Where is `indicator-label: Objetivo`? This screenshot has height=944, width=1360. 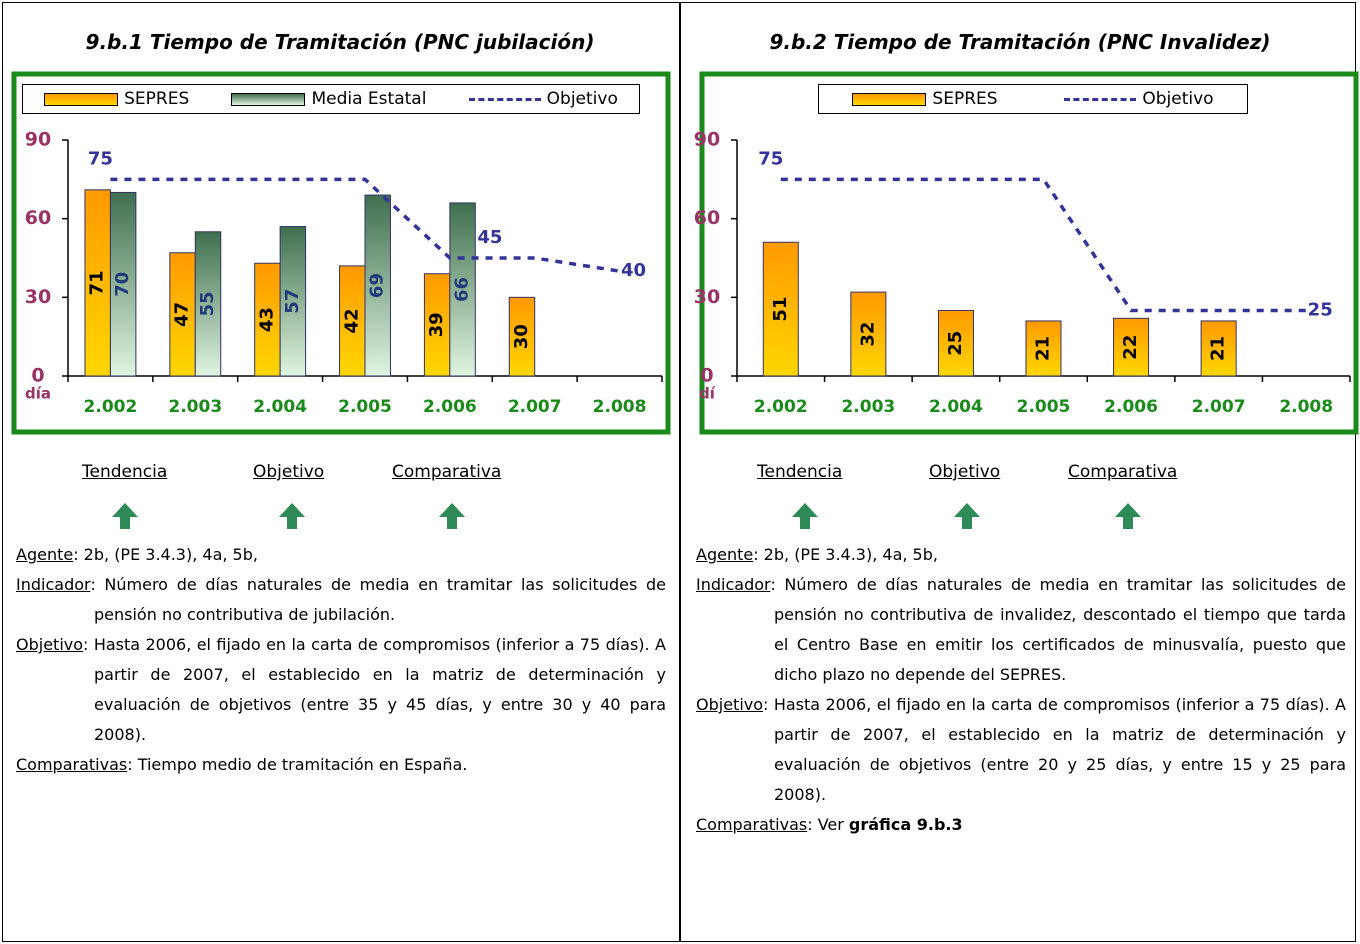
indicator-label: Objetivo is located at coordinates (289, 472).